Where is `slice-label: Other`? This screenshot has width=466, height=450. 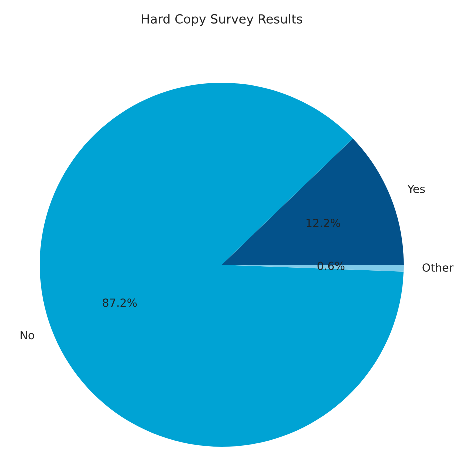 slice-label: Other is located at coordinates (438, 267).